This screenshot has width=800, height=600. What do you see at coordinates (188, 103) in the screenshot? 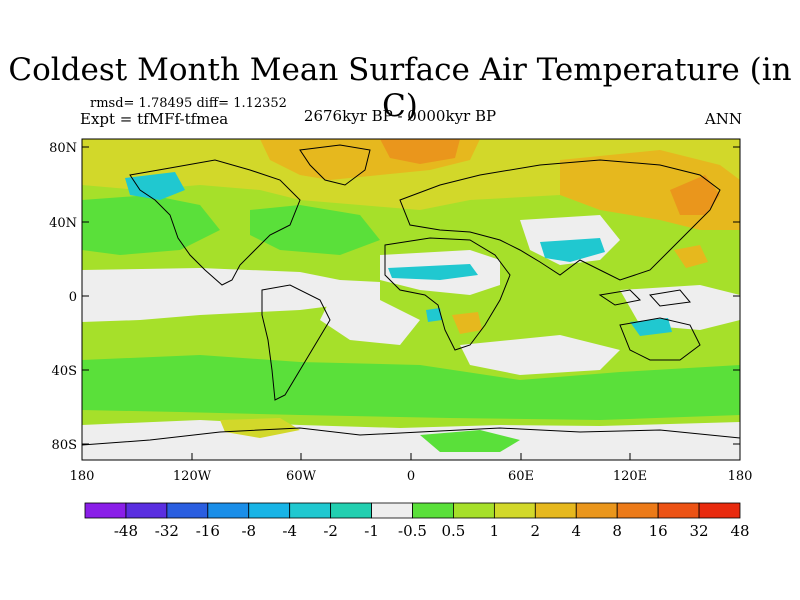
I see `rmsd-diff-stats: rmsd= 1.78495 diff= 1.12352` at bounding box center [188, 103].